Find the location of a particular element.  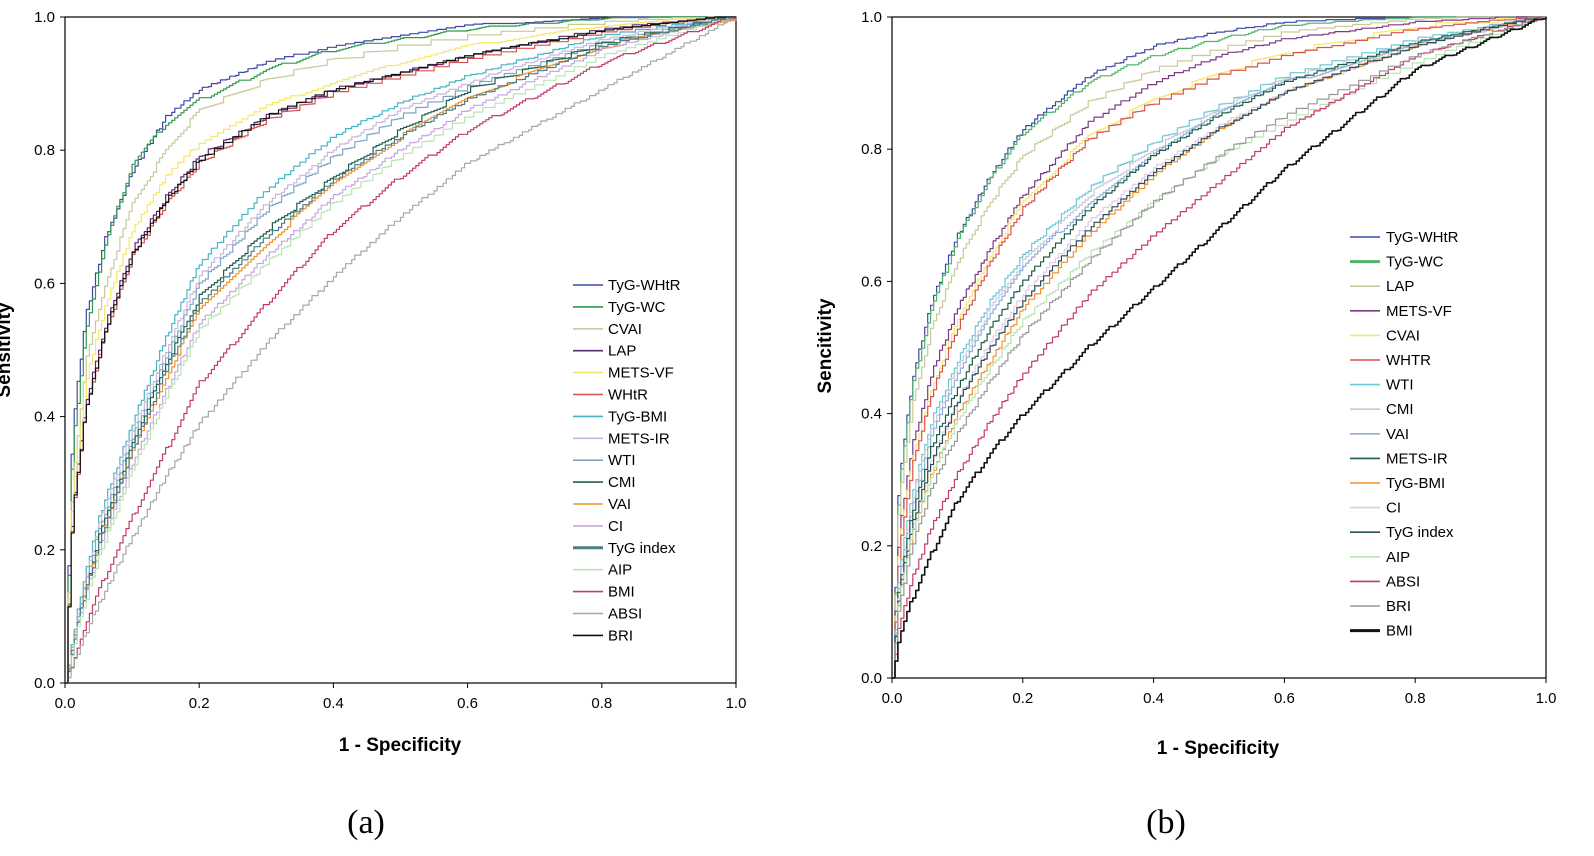

panel-a-y-tick-label: 0.2 is located at coordinates (44, 550).